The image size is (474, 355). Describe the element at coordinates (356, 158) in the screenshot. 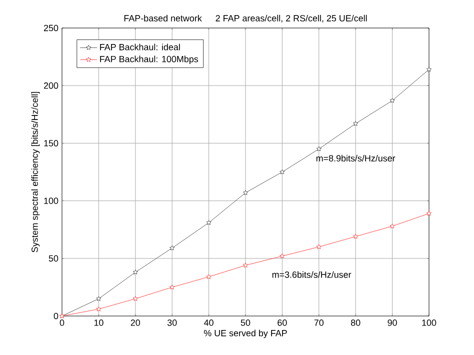

I see `annotation: m=8.9bits/s/Hz/user` at that location.